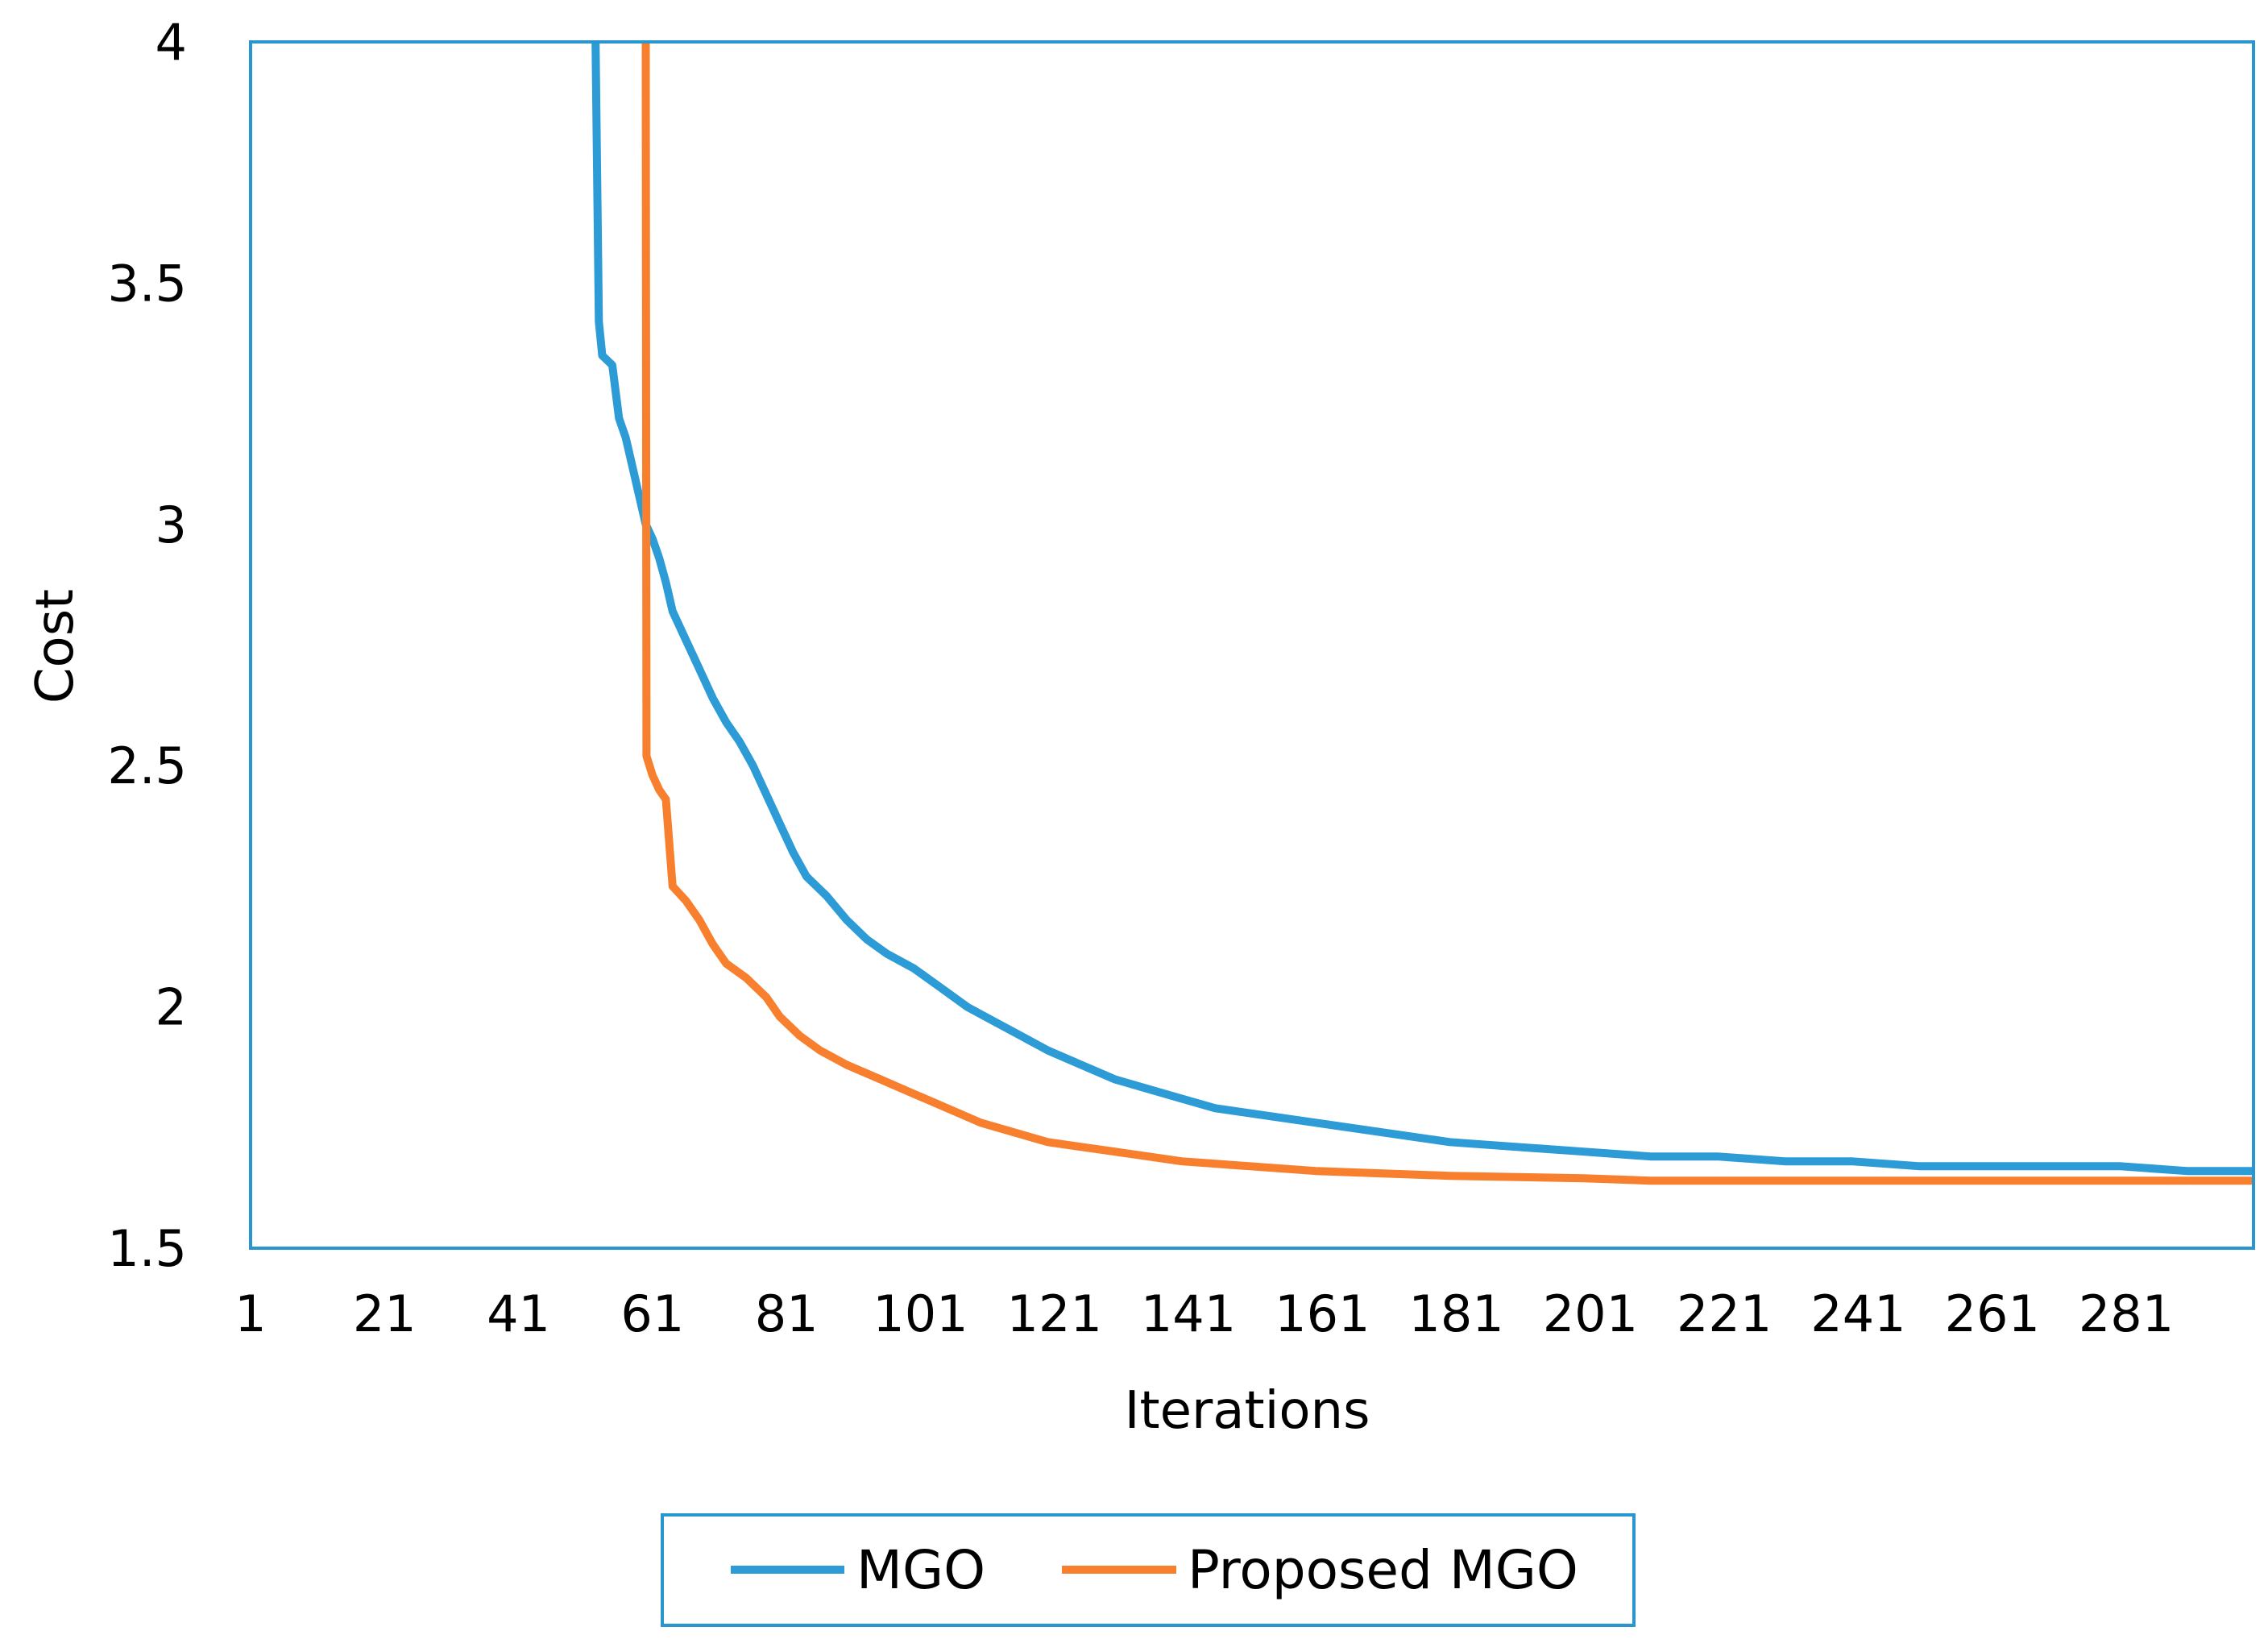 Image resolution: width=2268 pixels, height=1639 pixels. I want to click on x-tick-label: 241, so click(1857, 1314).